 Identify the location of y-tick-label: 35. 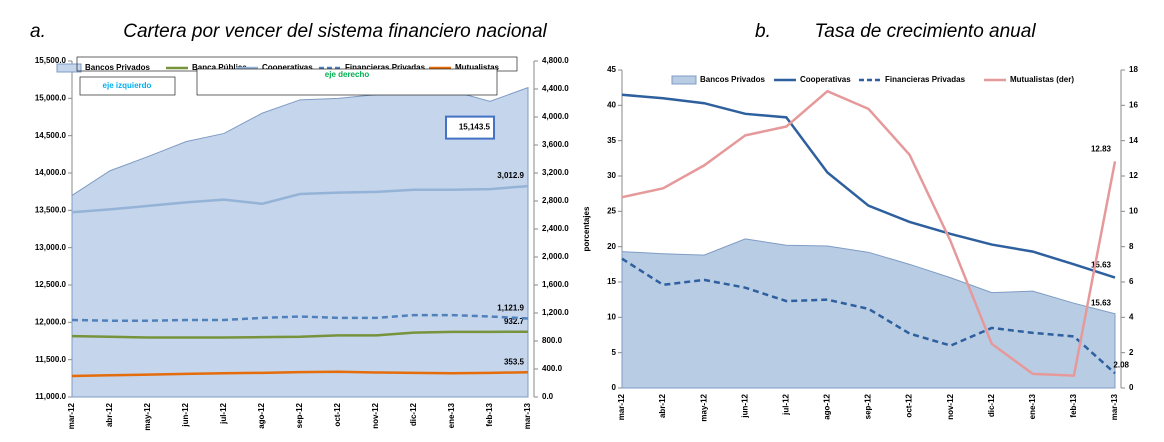
(611, 140).